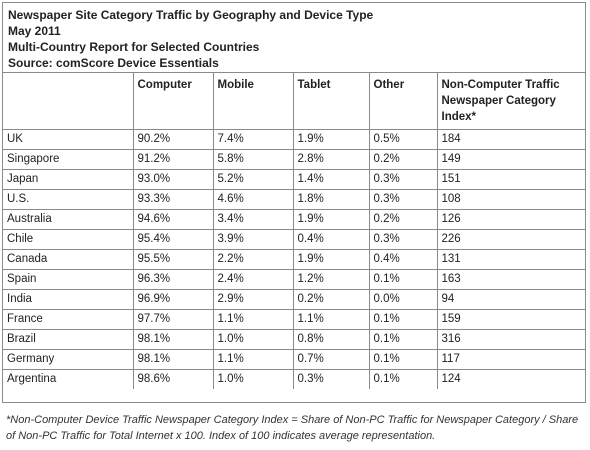 The height and width of the screenshot is (450, 590). Describe the element at coordinates (331, 159) in the screenshot. I see `cell-tablet: 2.8%` at that location.